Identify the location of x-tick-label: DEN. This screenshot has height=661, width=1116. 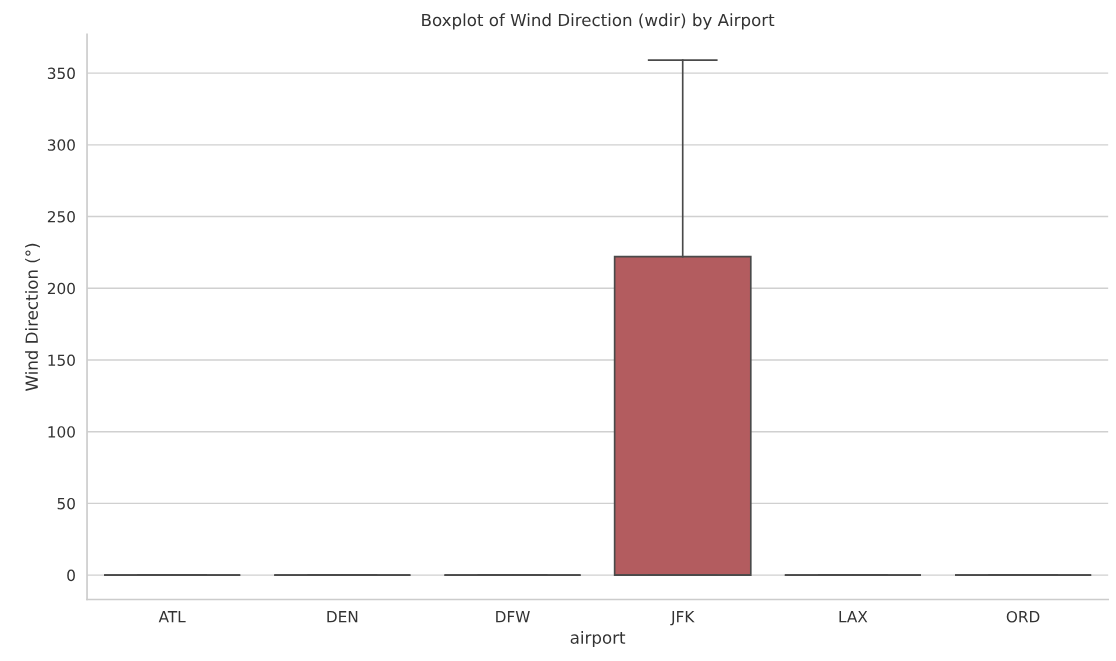
(342, 617).